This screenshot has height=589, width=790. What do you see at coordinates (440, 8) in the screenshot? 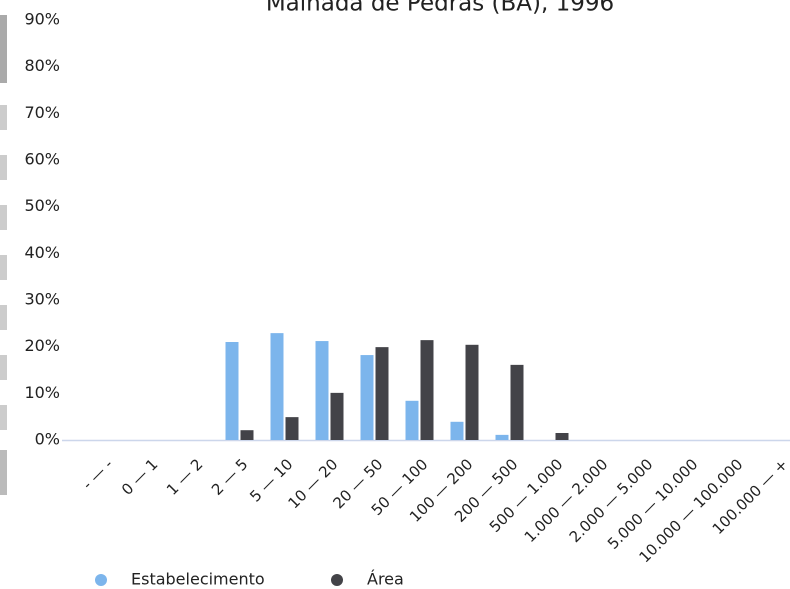
I see `chart-title: Malhada de Pedras (BA), 1996` at bounding box center [440, 8].